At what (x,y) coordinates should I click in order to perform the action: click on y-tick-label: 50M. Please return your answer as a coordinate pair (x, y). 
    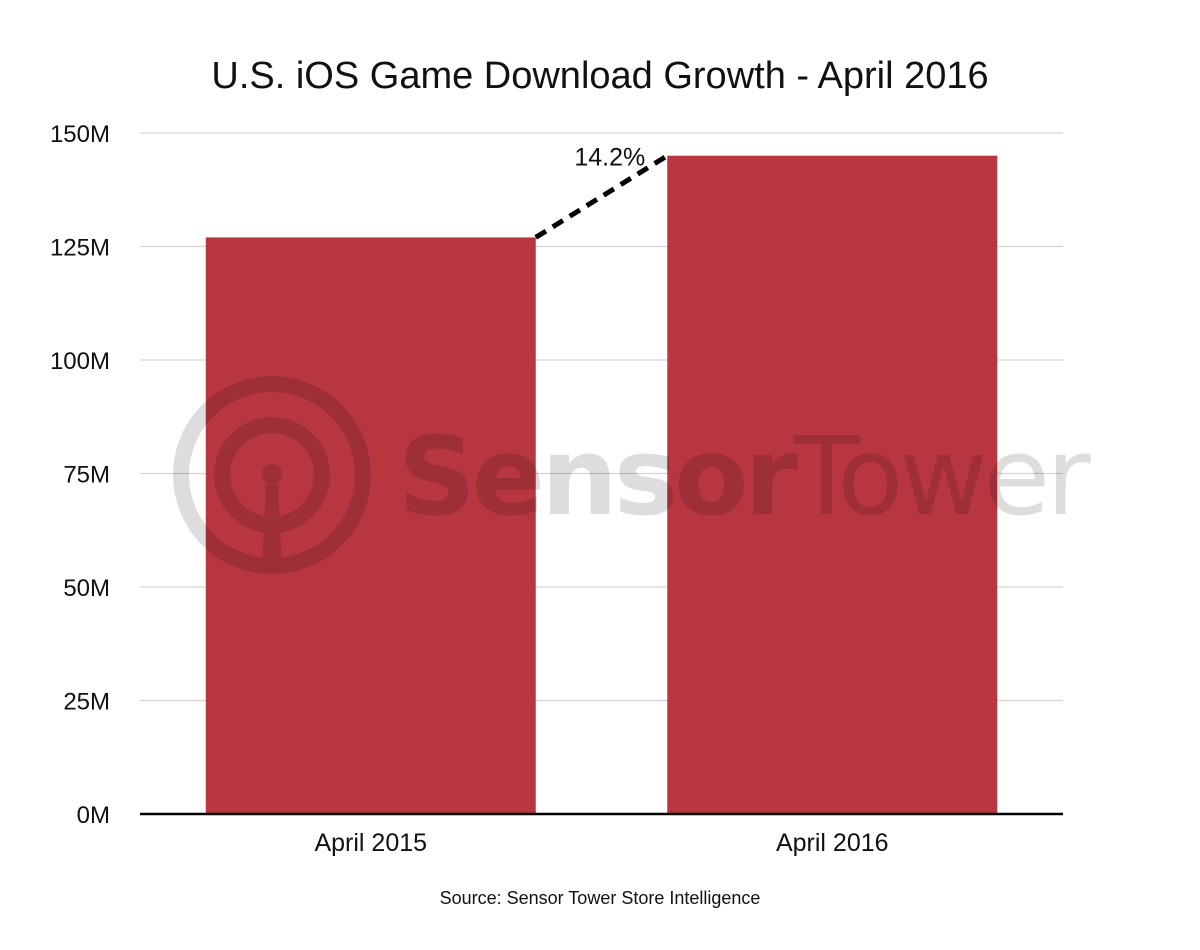
    Looking at the image, I should click on (86, 588).